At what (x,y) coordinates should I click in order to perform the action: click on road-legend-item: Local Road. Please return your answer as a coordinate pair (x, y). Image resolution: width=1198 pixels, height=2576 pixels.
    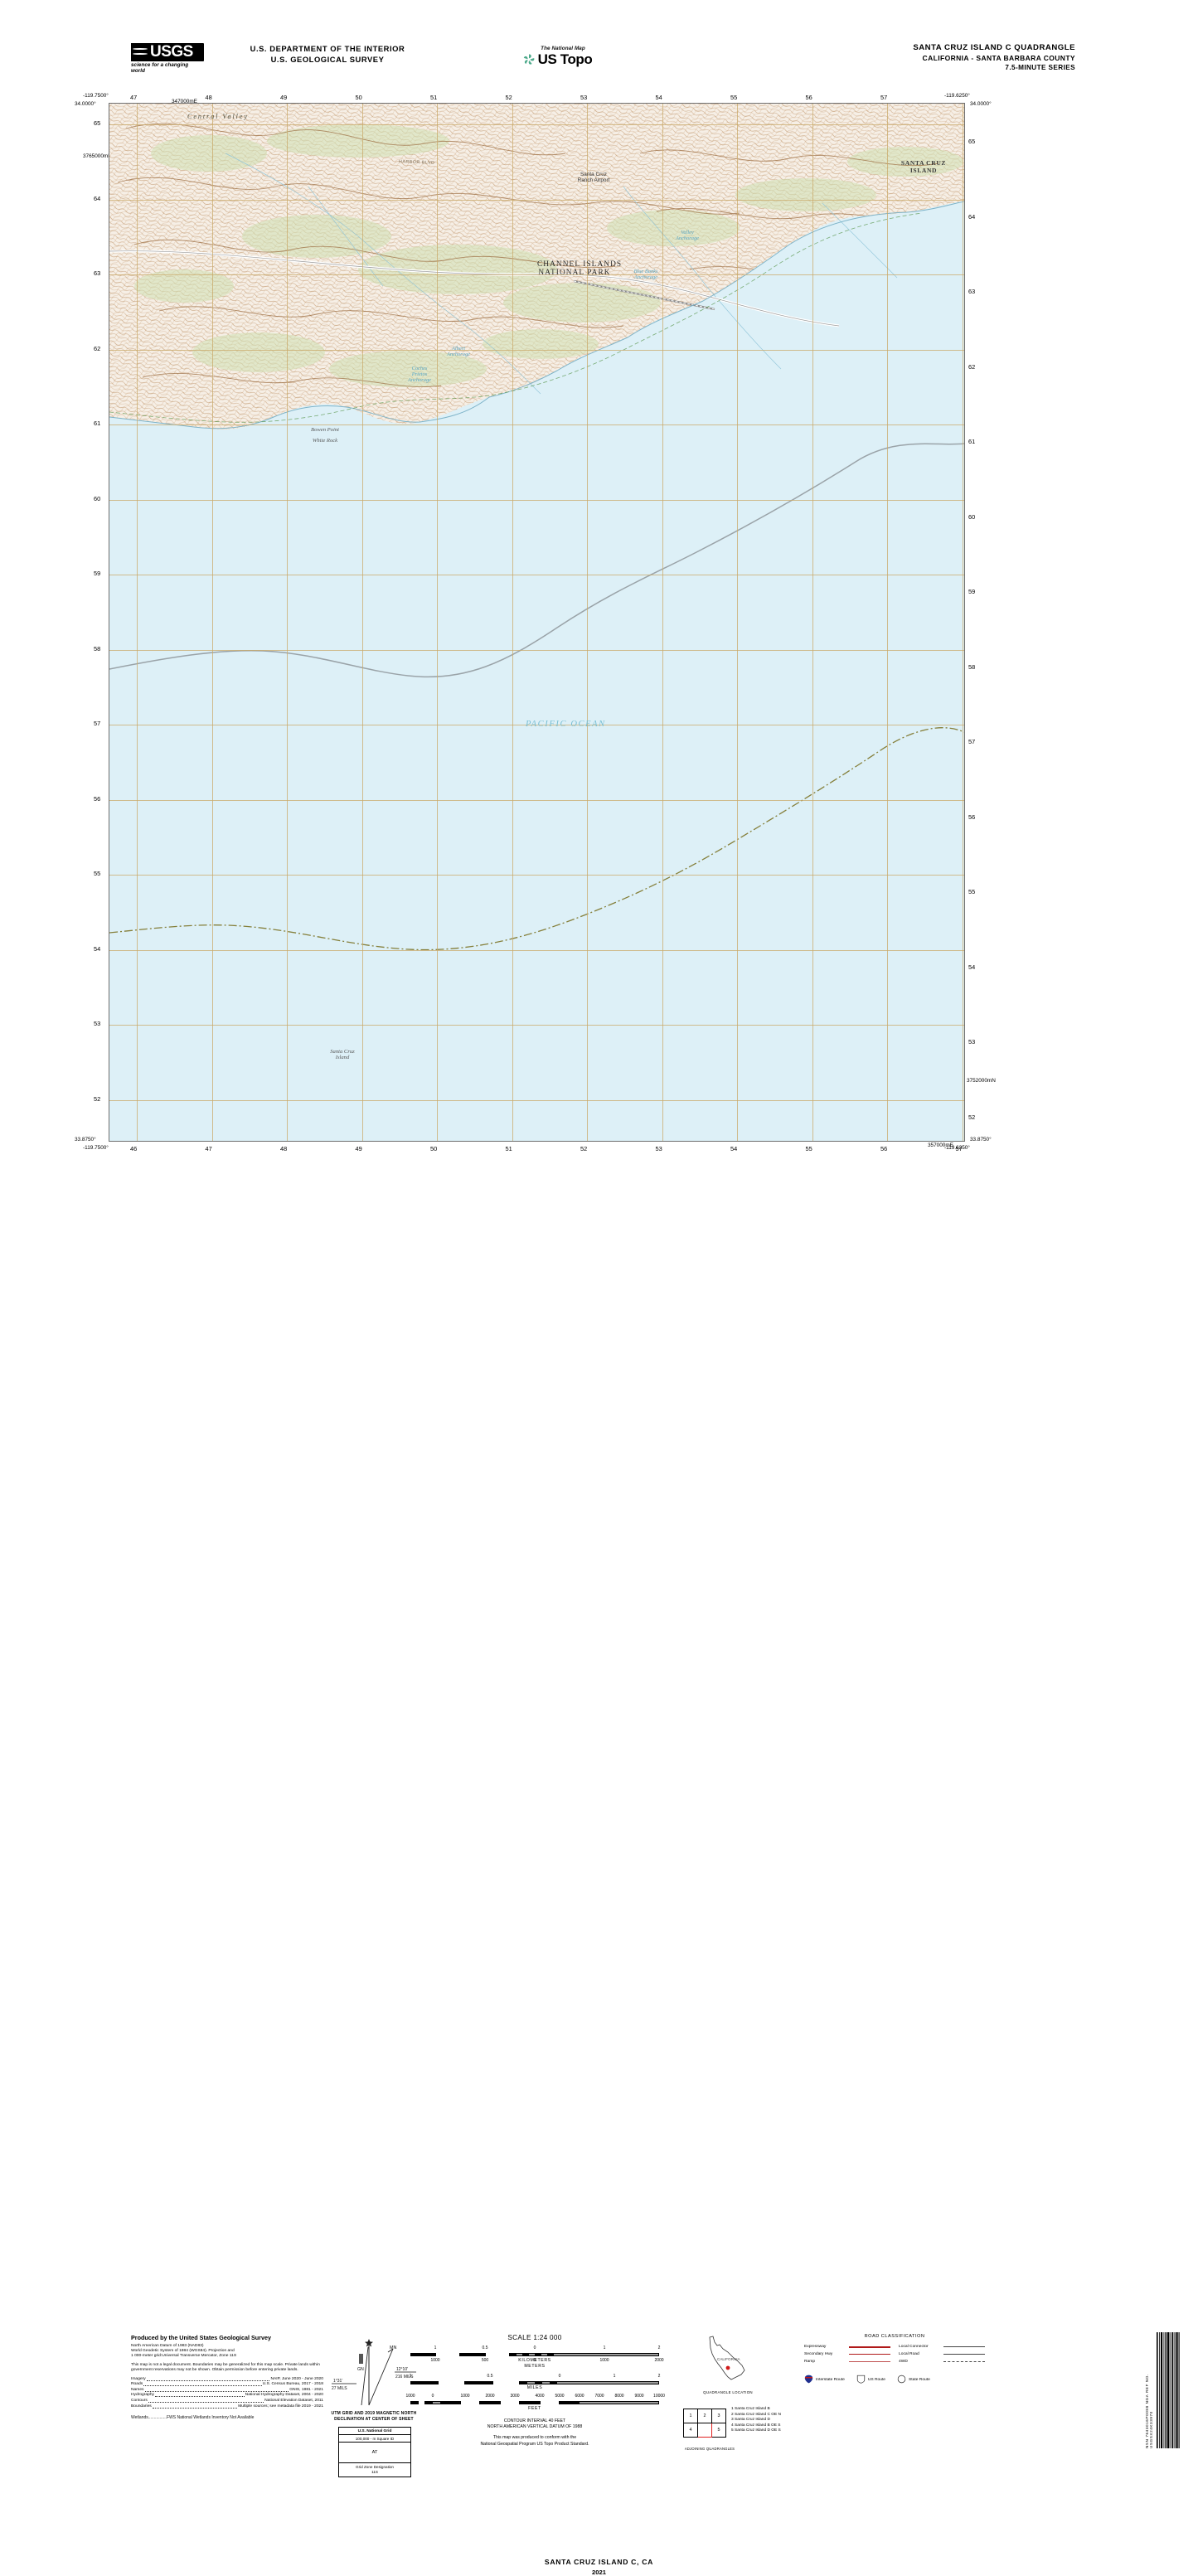
    Looking at the image, I should click on (942, 2354).